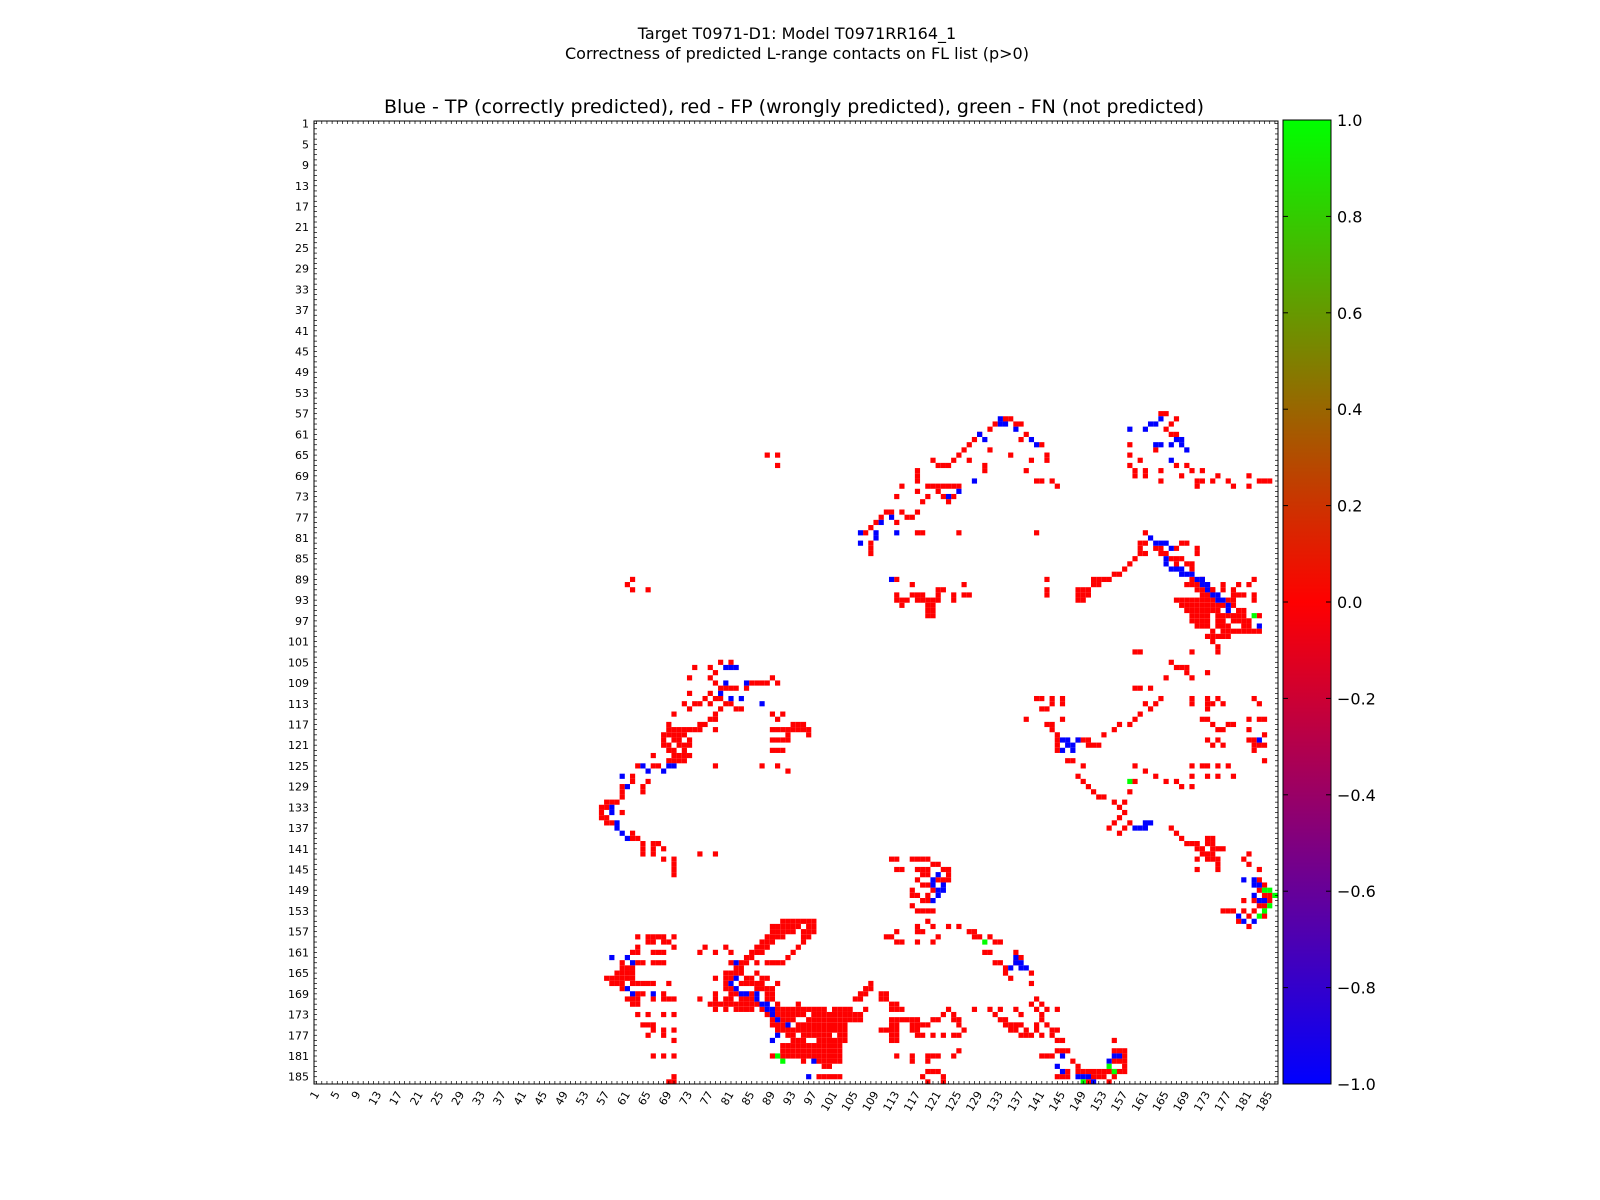 This screenshot has width=1600, height=1200. I want to click on x-tick-label: 185, so click(1265, 1101).